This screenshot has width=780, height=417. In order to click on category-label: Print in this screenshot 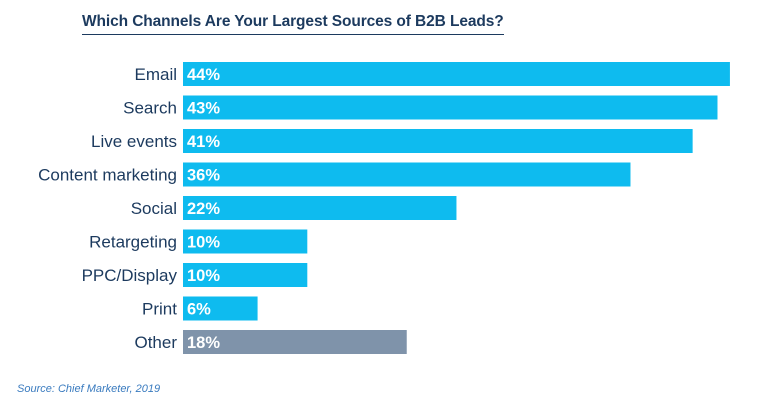, I will do `click(159, 309)`.